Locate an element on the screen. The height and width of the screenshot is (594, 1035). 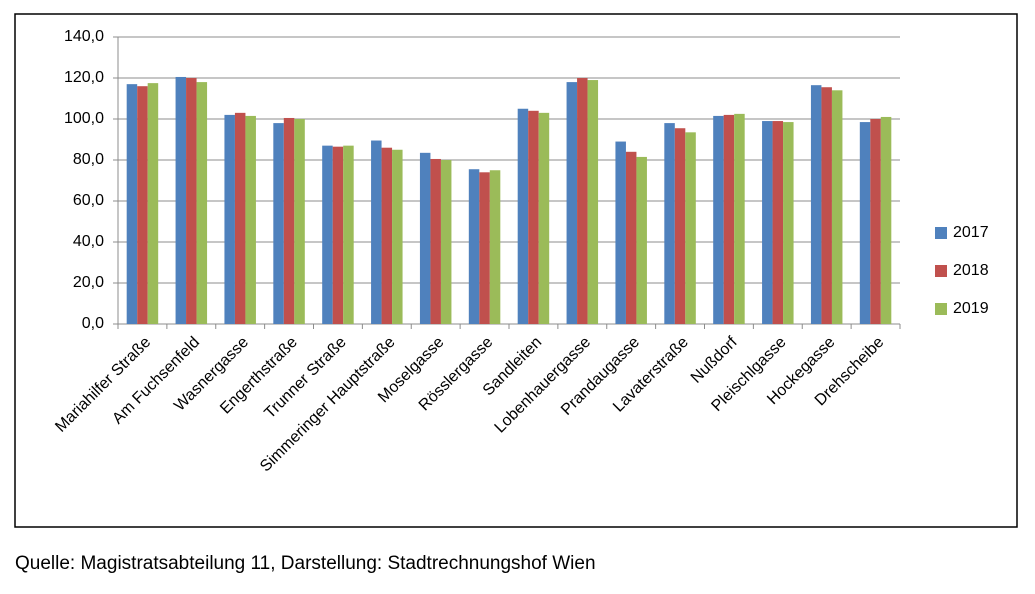
y-tick-label: 140,0 is located at coordinates (84, 36).